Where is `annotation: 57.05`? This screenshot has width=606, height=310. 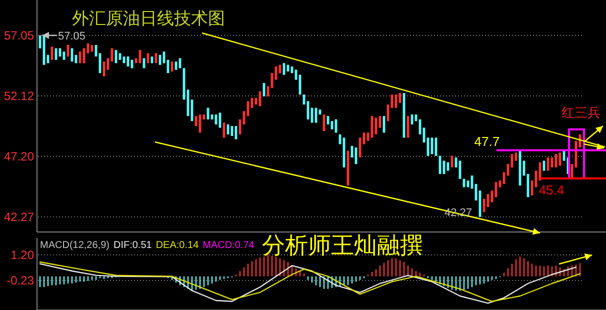 annotation: 57.05 is located at coordinates (72, 36).